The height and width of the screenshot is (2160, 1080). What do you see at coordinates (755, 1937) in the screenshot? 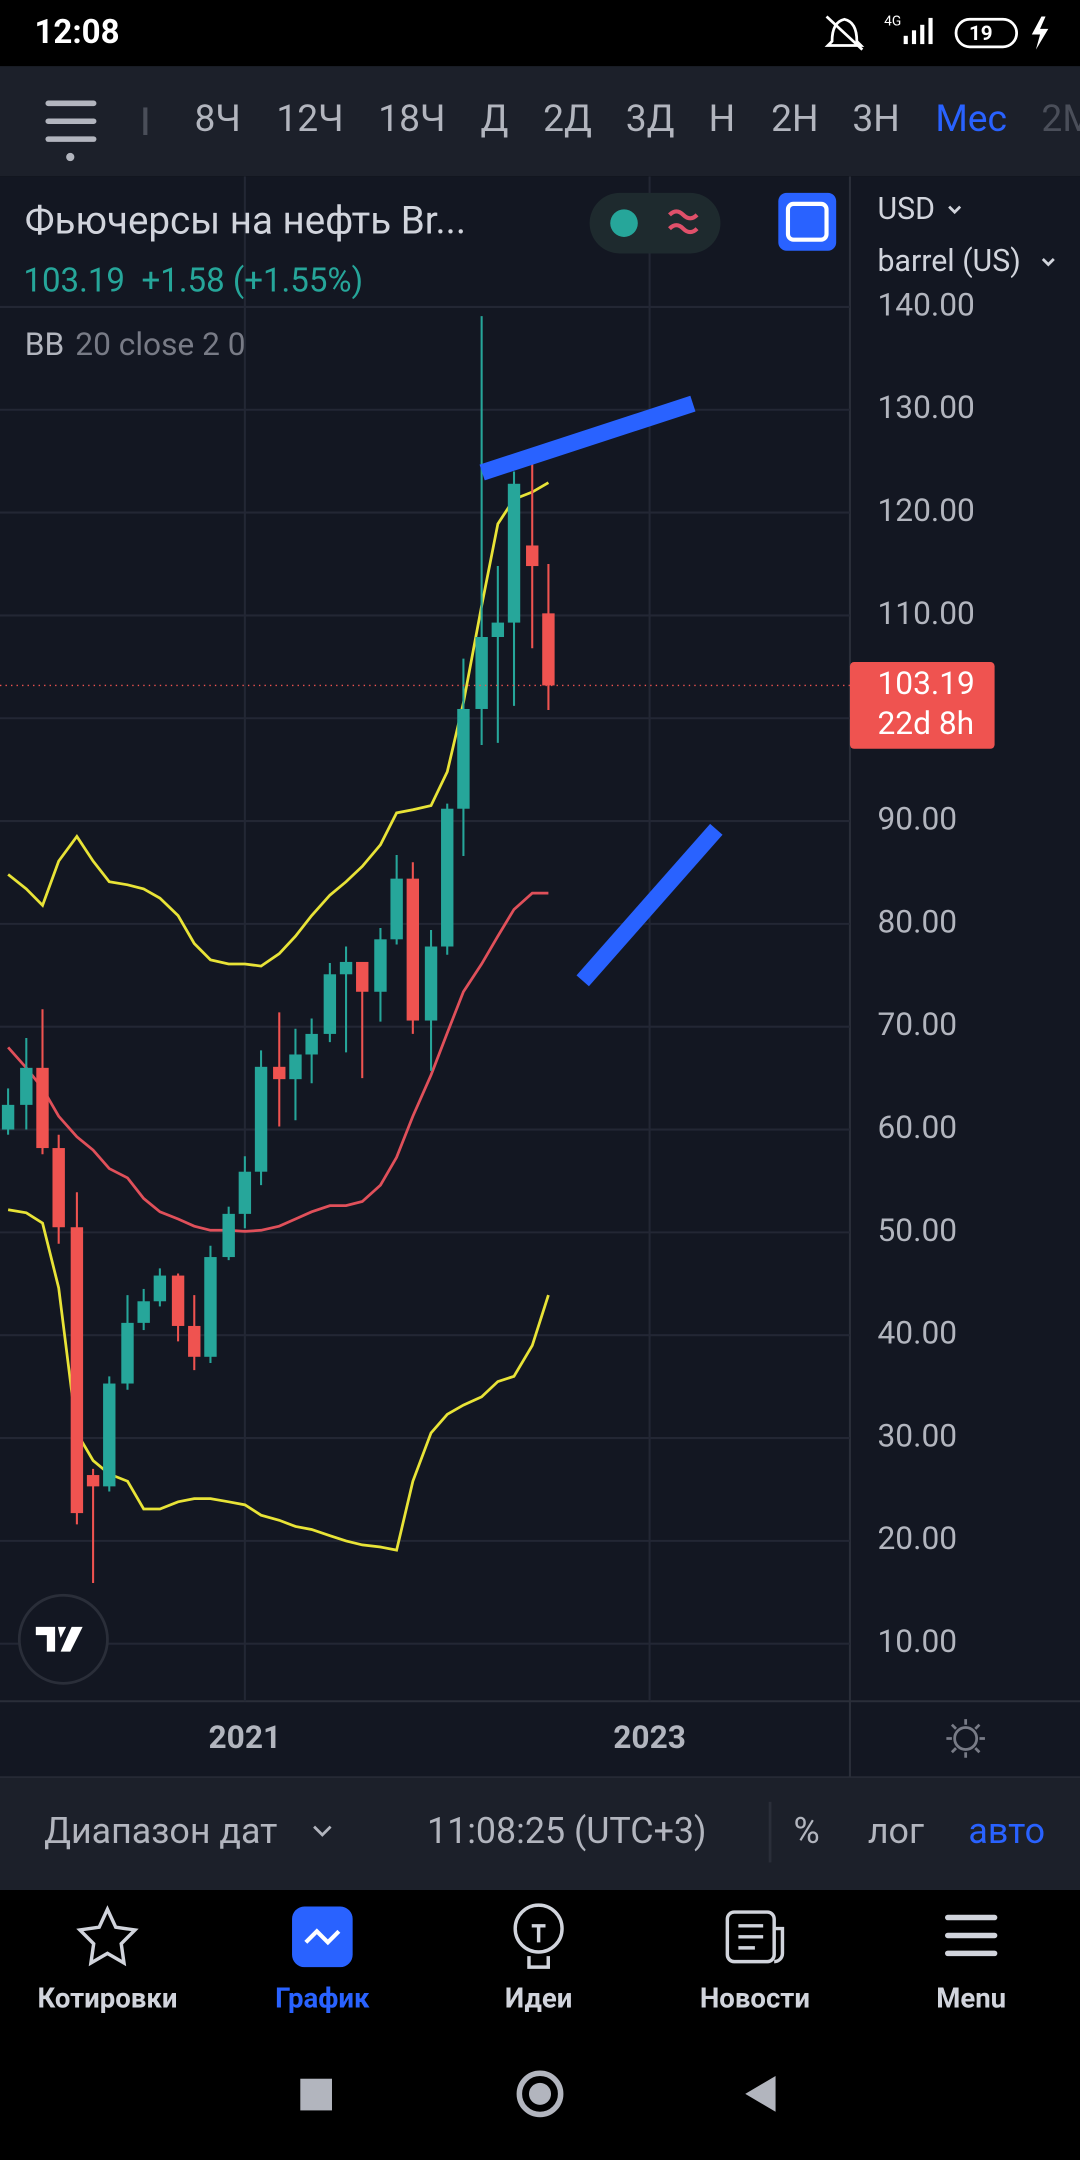
I see `news-icon` at bounding box center [755, 1937].